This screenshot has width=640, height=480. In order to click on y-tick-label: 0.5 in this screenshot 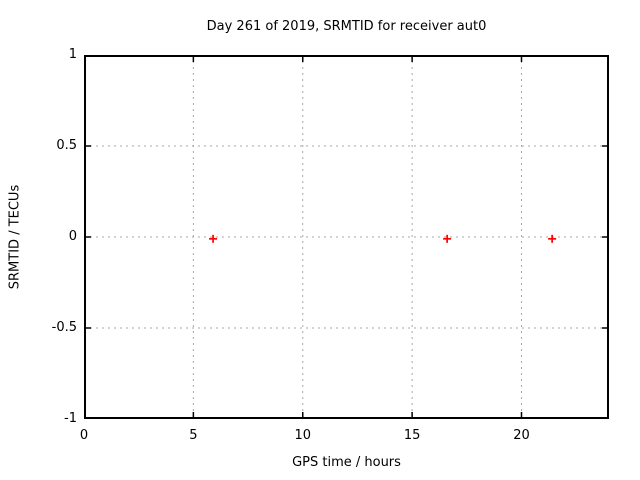, I will do `click(66, 145)`.